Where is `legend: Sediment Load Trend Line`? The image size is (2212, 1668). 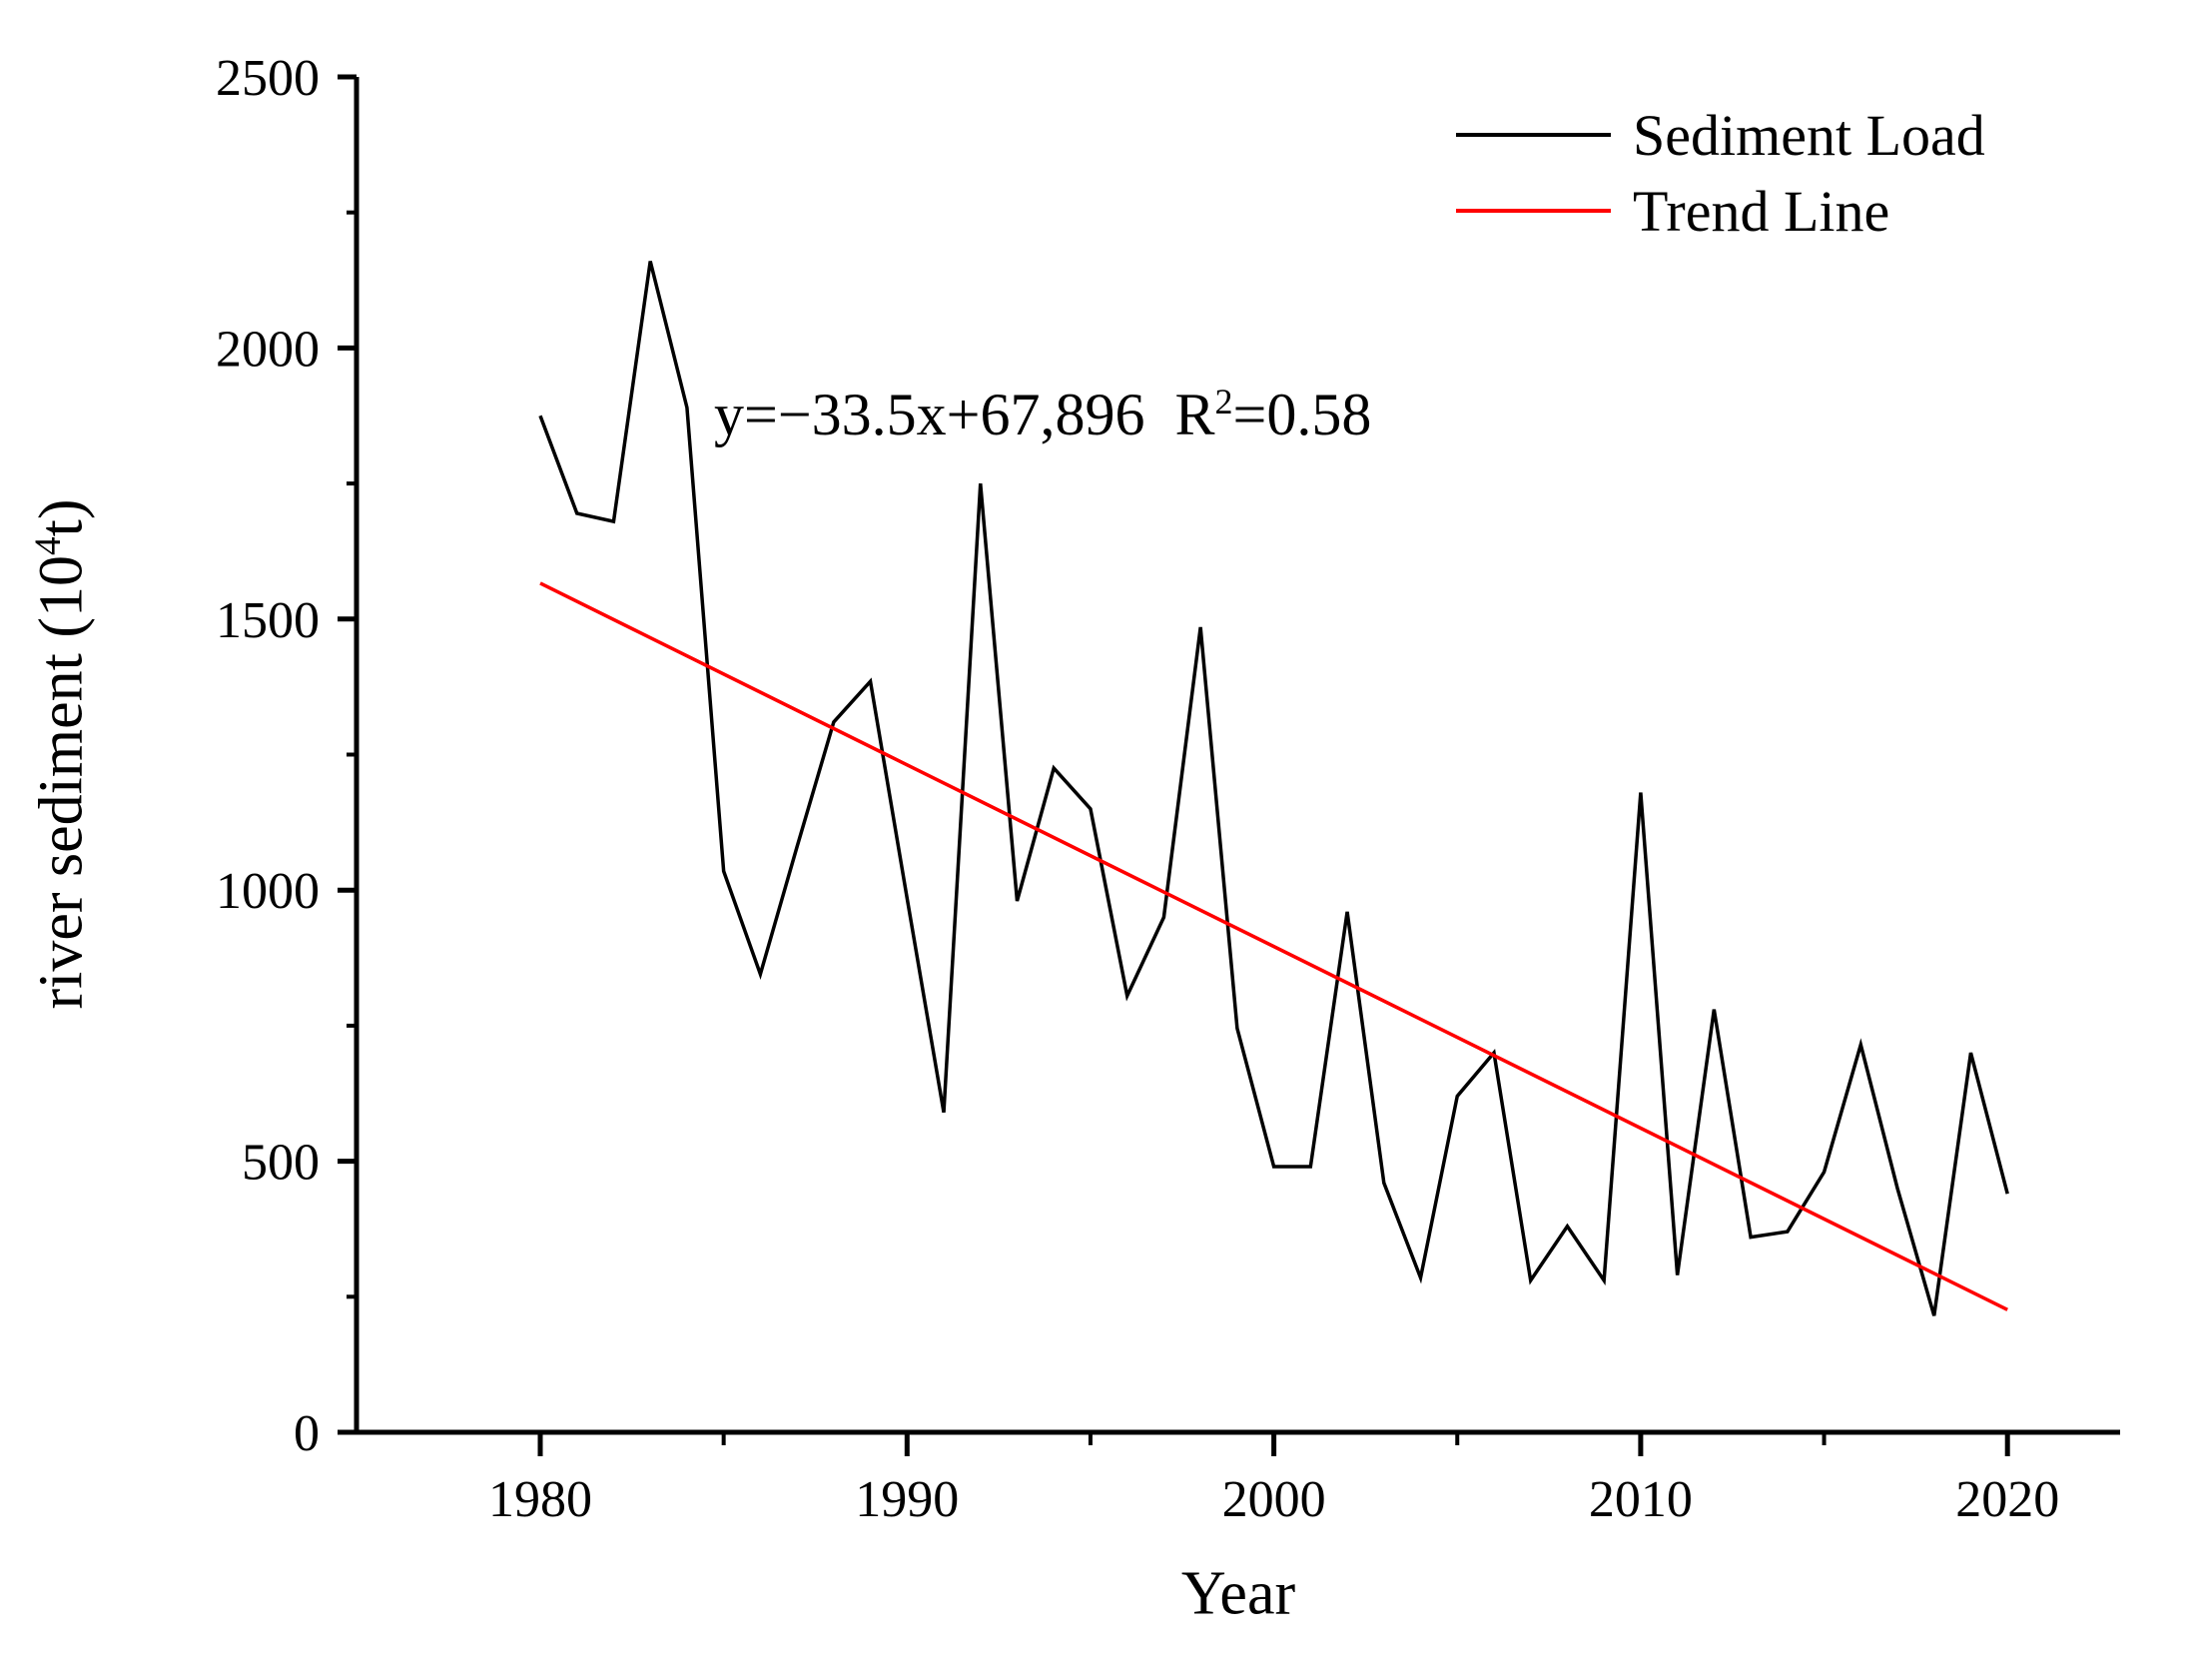 legend: Sediment Load Trend Line is located at coordinates (1720, 173).